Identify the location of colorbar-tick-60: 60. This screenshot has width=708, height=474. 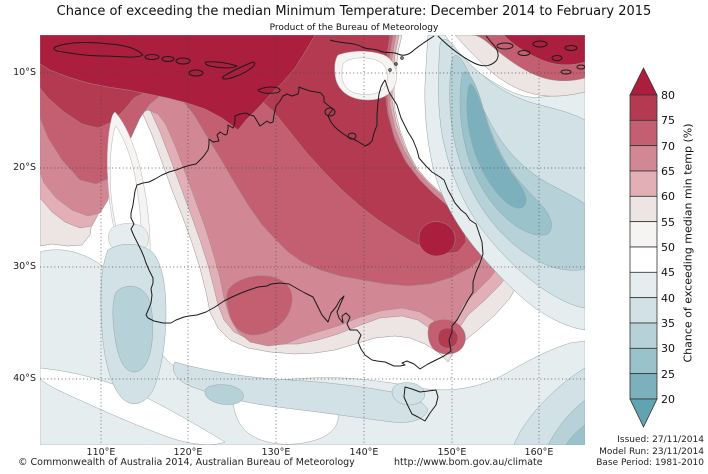
(668, 196).